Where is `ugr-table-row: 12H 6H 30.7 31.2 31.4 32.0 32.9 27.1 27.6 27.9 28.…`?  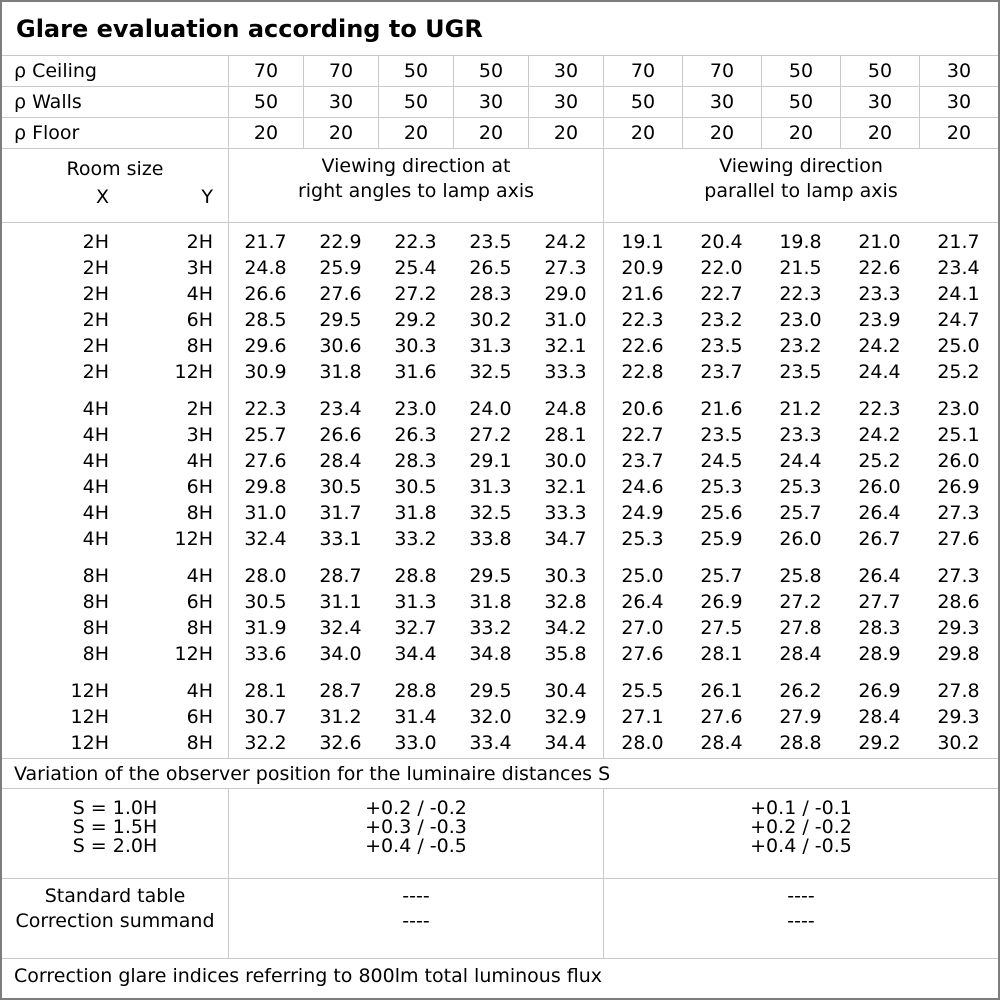
ugr-table-row: 12H 6H 30.7 31.2 31.4 32.0 32.9 27.1 27.6 27.9 28.… is located at coordinates (500, 717).